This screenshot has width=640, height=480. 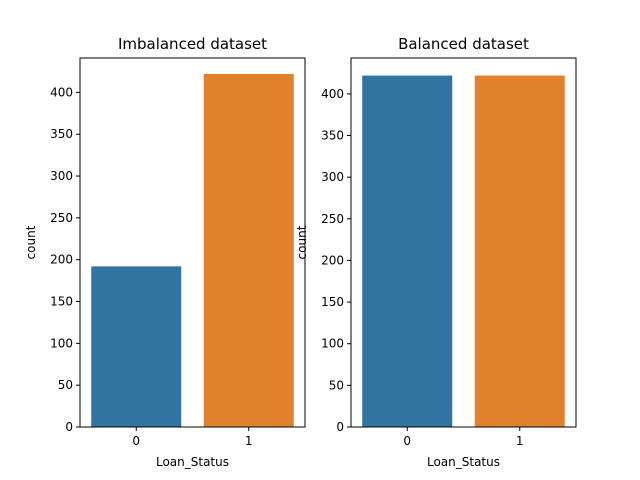 I want to click on chart-title: Balanced dataset, so click(x=463, y=44).